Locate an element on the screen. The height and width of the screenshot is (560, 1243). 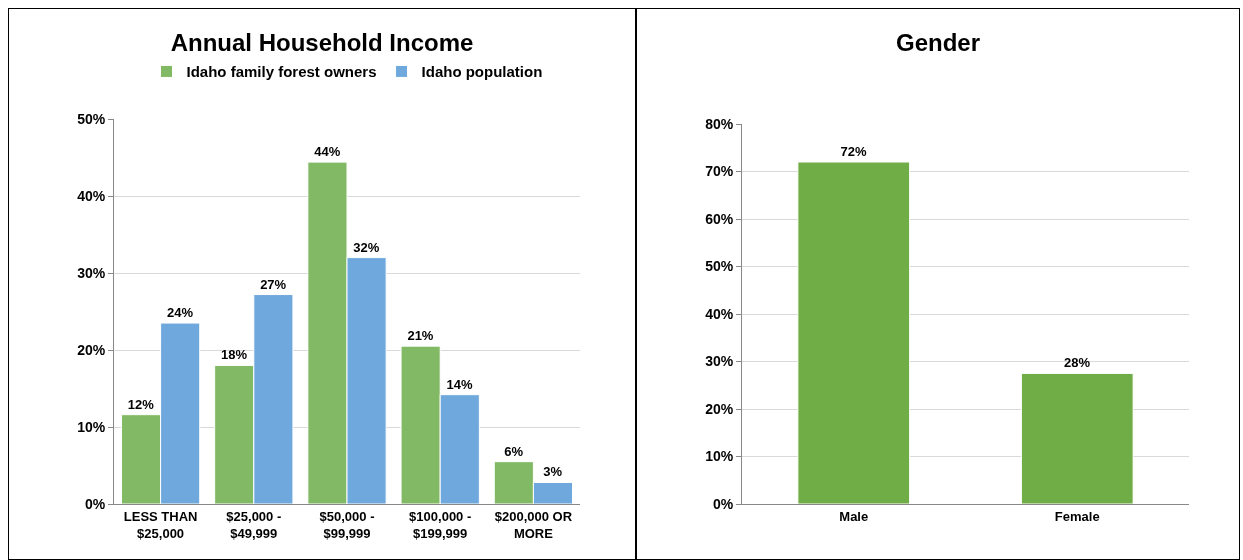
x-tick-label: Female is located at coordinates (1077, 516).